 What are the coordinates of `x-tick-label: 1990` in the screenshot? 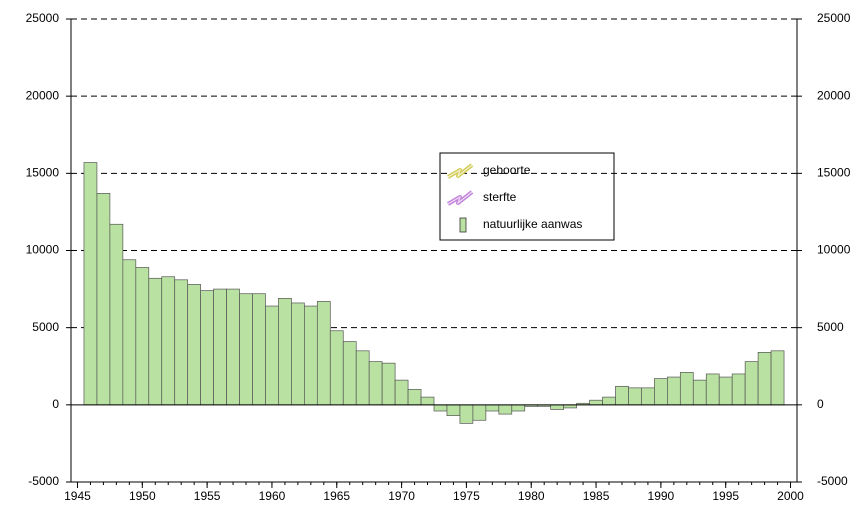 It's located at (661, 496).